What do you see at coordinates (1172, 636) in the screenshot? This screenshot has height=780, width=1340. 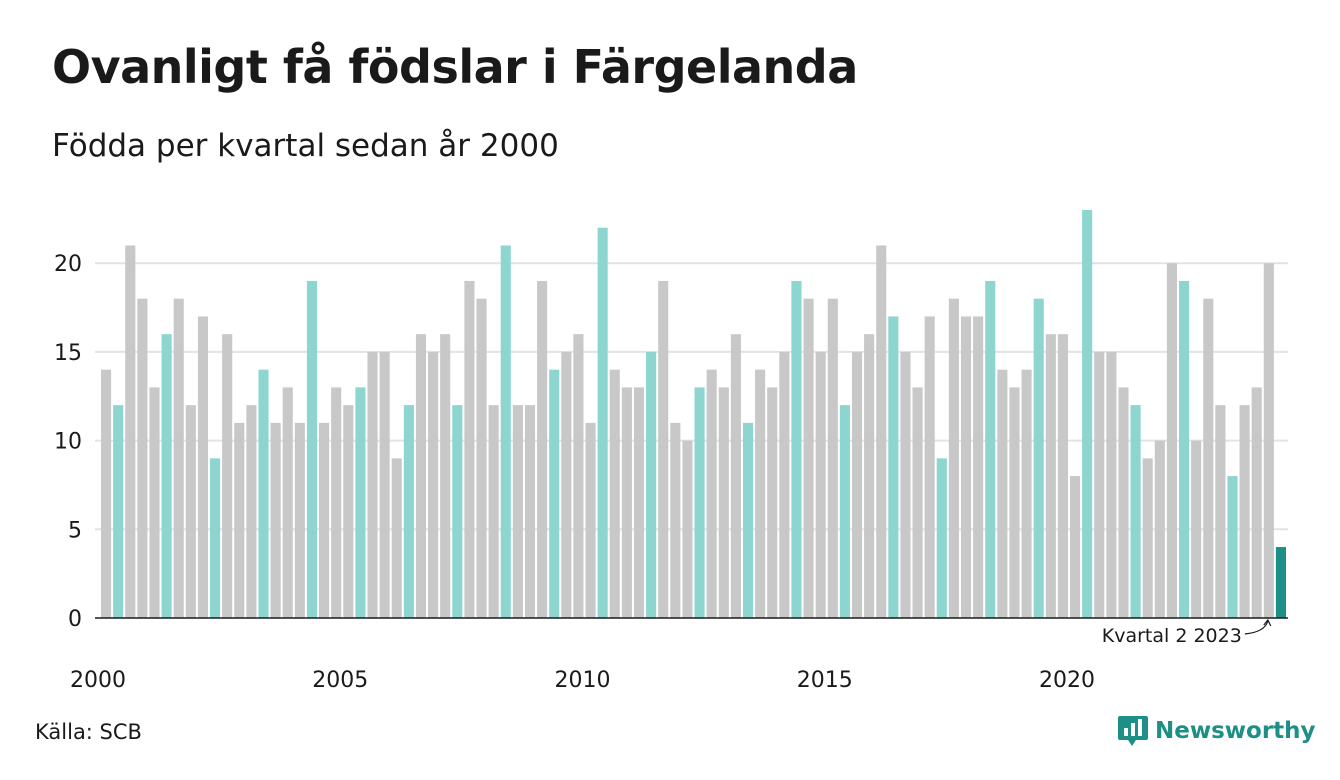 I see `annotation-label: Kvartal 2 2023` at bounding box center [1172, 636].